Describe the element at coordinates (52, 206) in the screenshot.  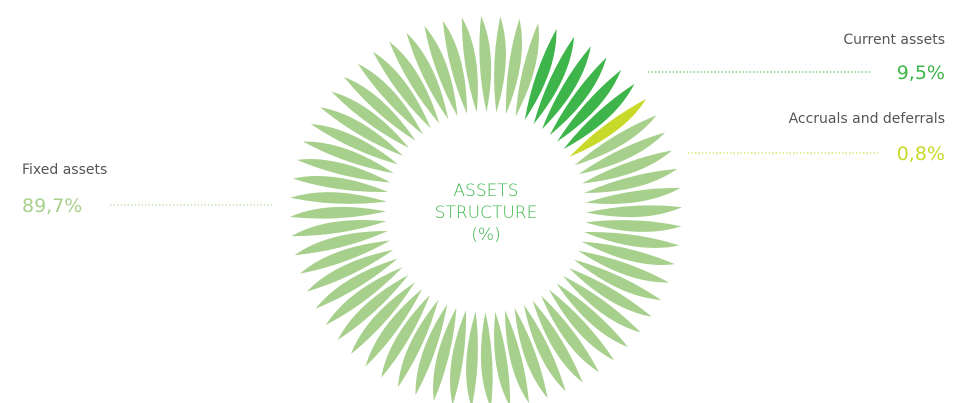
I see `value-label: 89,7%` at that location.